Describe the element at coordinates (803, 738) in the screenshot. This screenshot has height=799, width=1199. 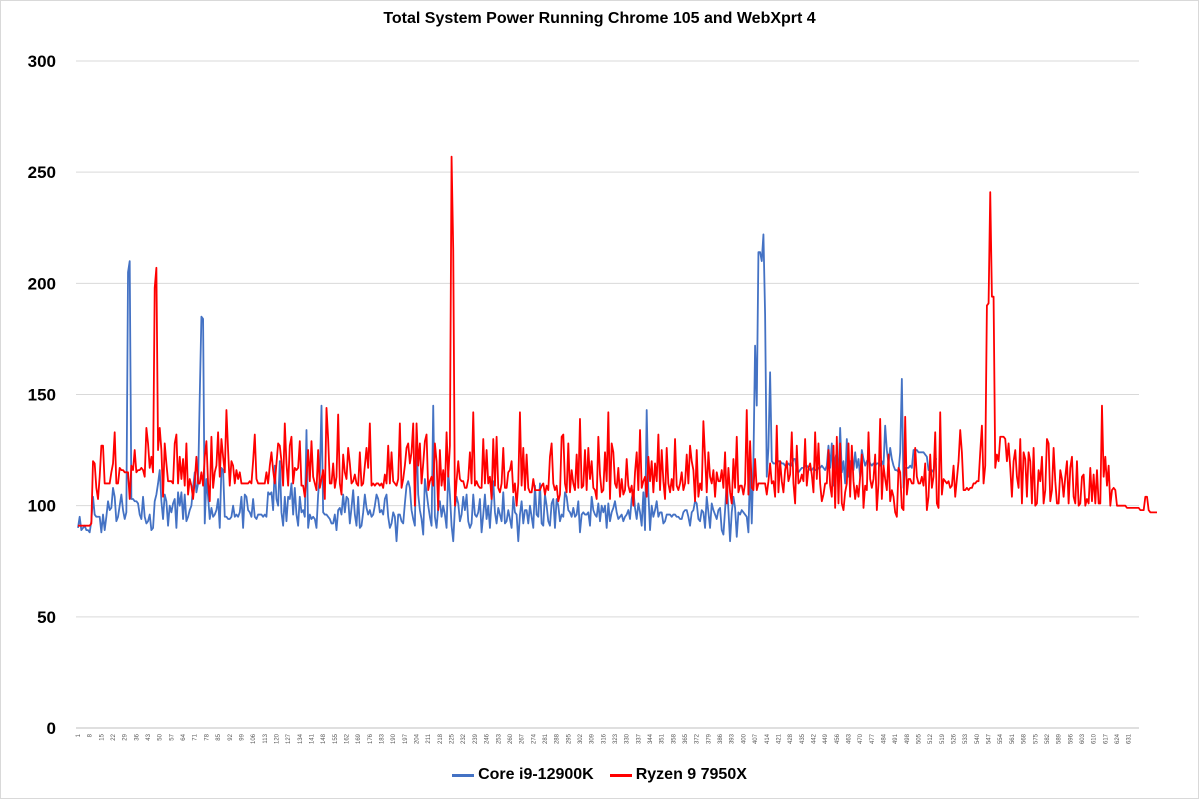
I see `x-tick-label: 435` at that location.